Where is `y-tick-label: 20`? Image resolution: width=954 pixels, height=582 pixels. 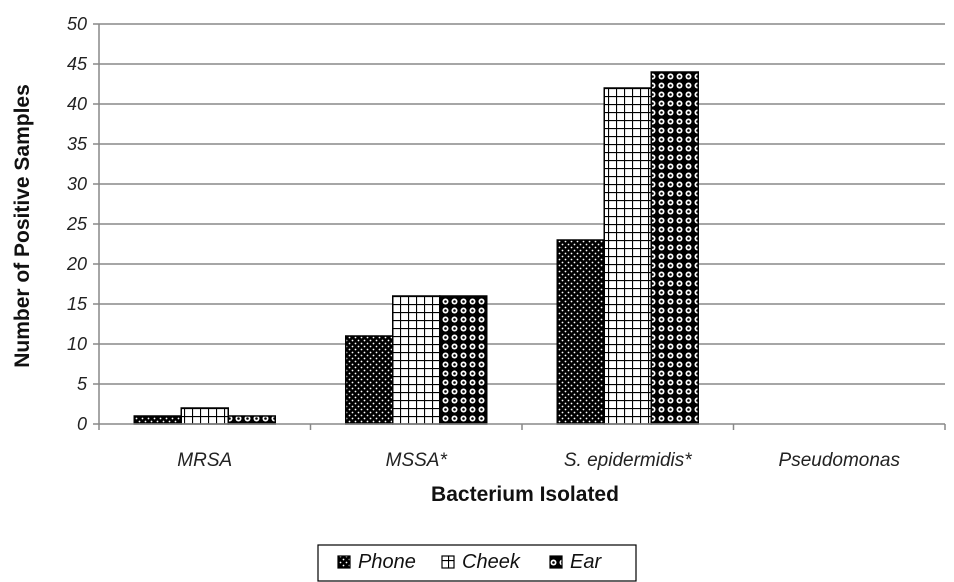 y-tick-label: 20 is located at coordinates (76, 264).